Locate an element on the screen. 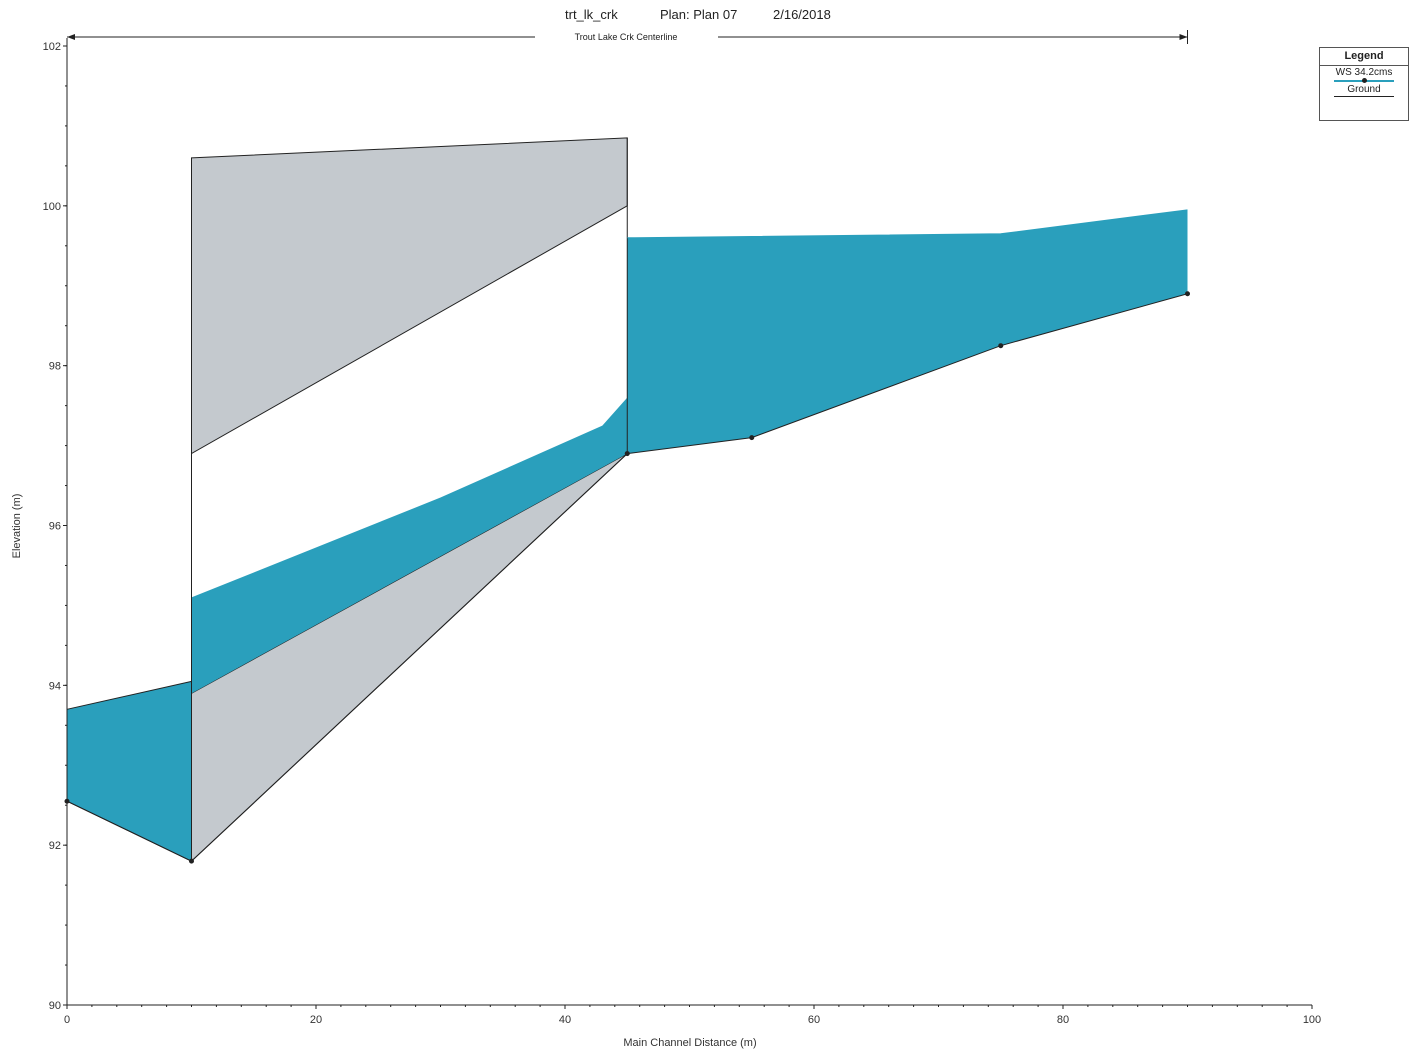  y-axis-title: Elevation (m) is located at coordinates (17, 526).